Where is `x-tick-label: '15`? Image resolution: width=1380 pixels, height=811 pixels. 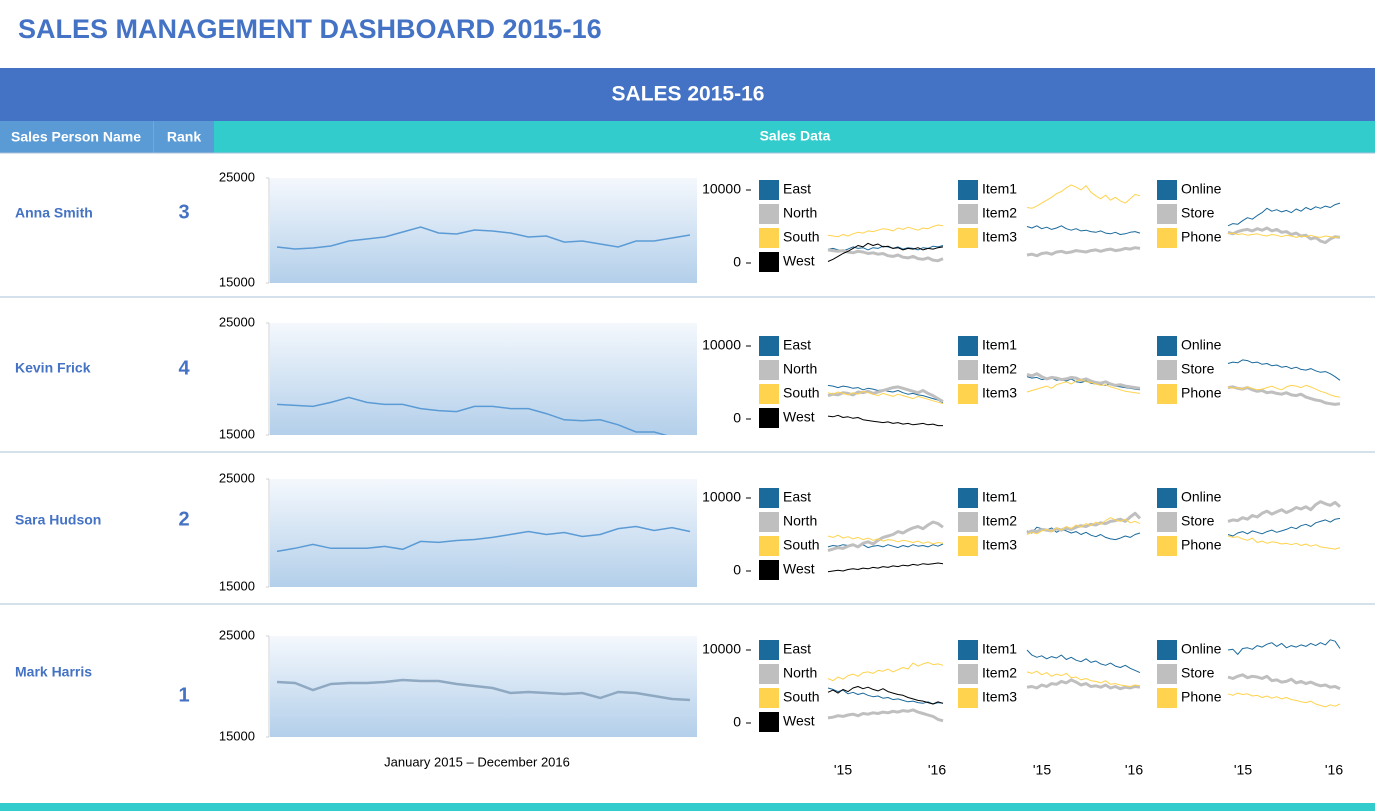 x-tick-label: '15 is located at coordinates (1243, 770).